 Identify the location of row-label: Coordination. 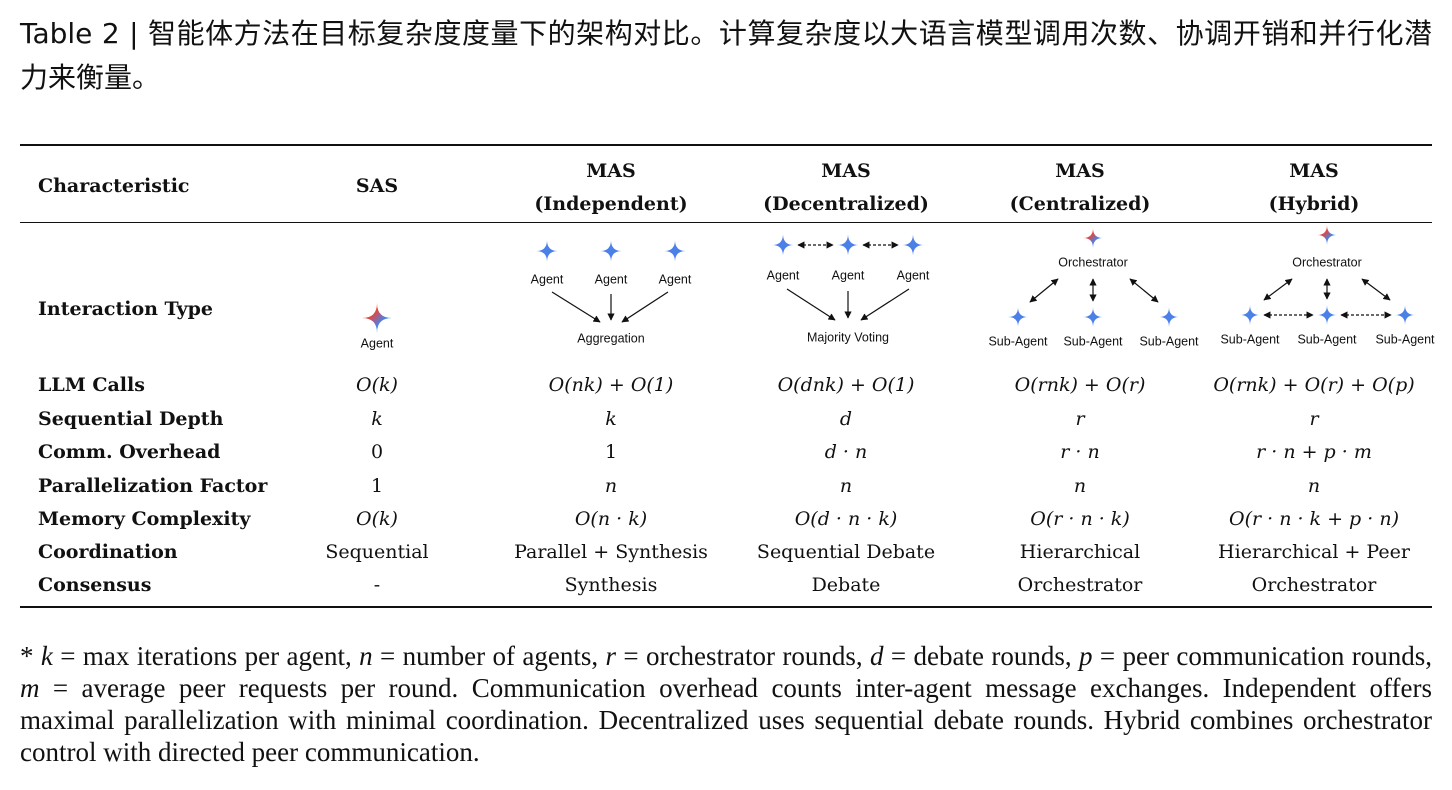
(108, 552).